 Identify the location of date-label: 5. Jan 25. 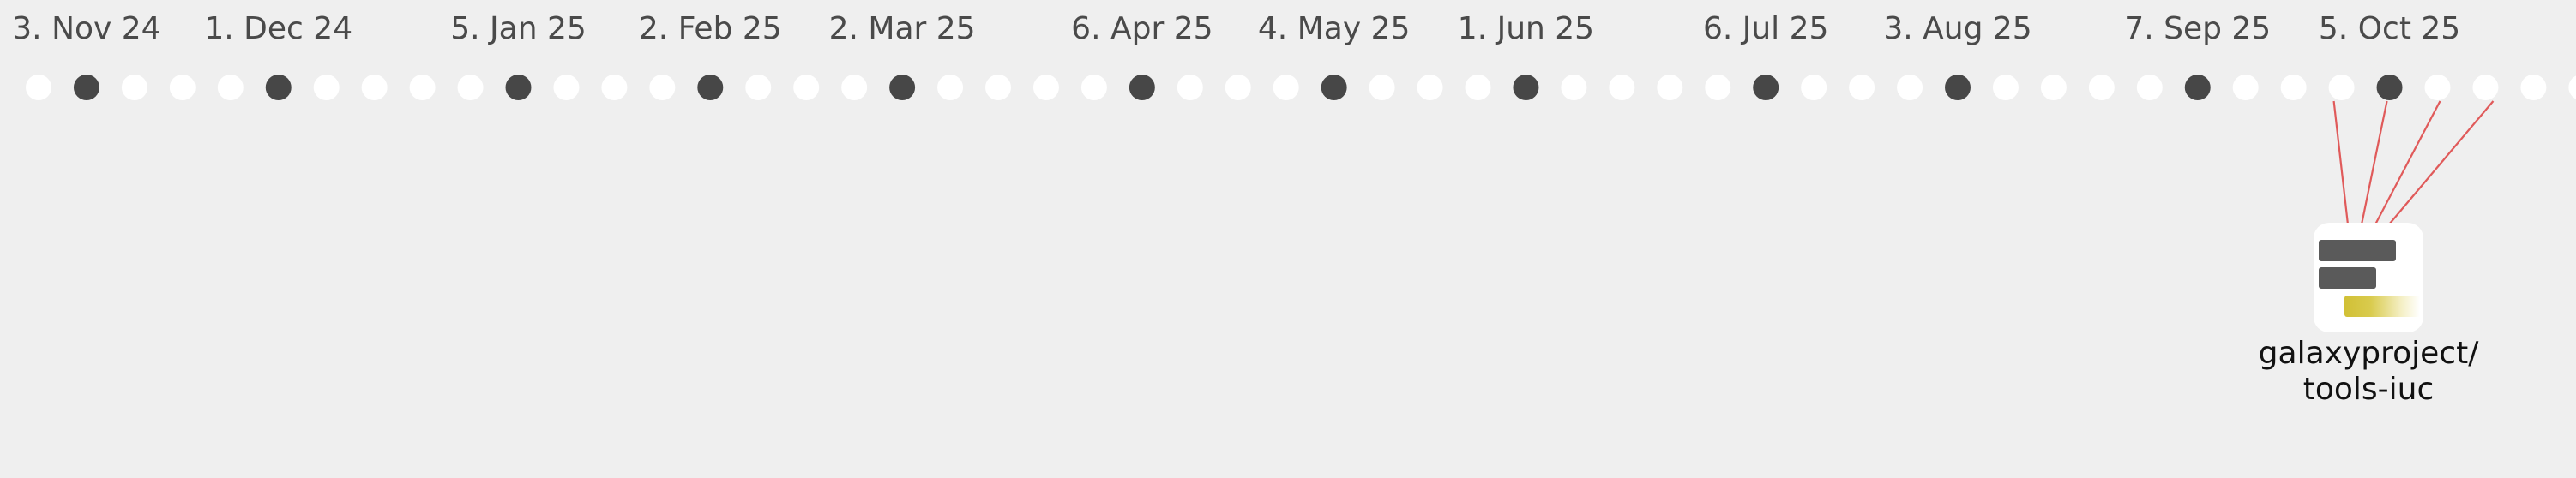
(518, 28).